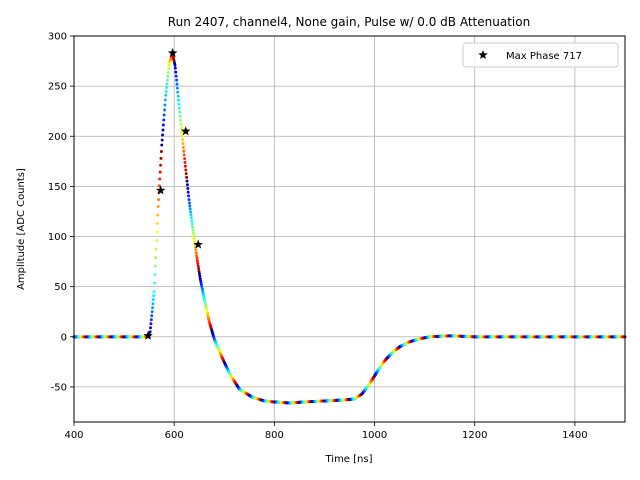 The image size is (640, 480). What do you see at coordinates (483, 55) in the screenshot?
I see `legend-star-icon` at bounding box center [483, 55].